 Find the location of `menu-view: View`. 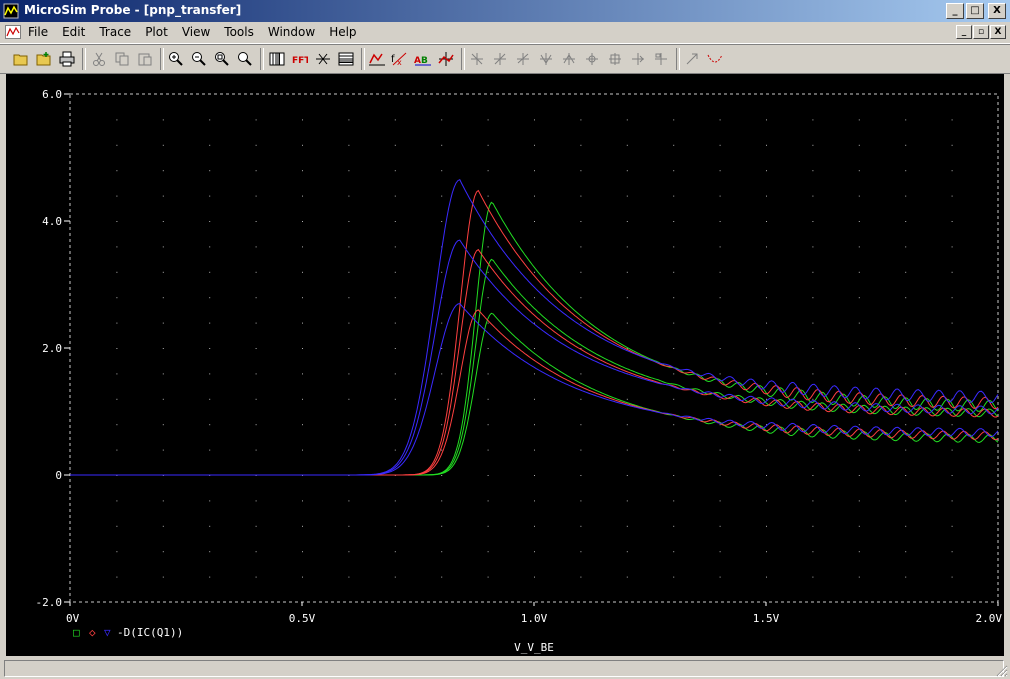

menu-view: View is located at coordinates (196, 32).